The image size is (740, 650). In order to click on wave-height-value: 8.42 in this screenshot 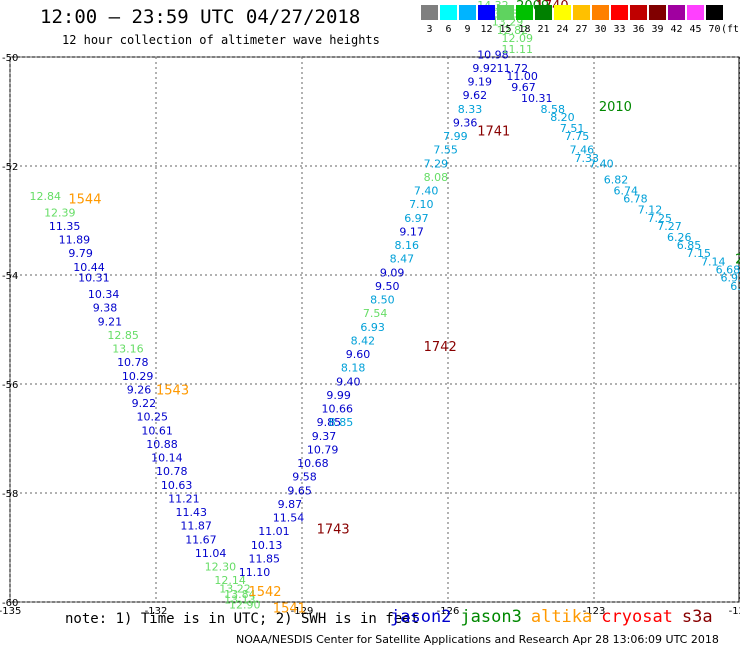, I will do `click(363, 340)`.